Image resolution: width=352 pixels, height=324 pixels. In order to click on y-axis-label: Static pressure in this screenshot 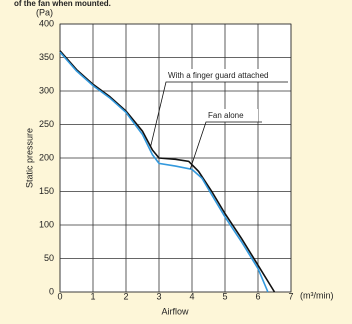, I will do `click(29, 158)`.